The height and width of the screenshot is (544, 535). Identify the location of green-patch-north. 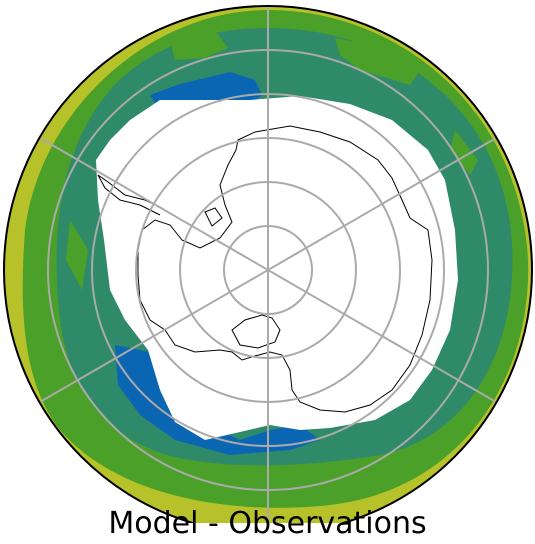
(199, 45).